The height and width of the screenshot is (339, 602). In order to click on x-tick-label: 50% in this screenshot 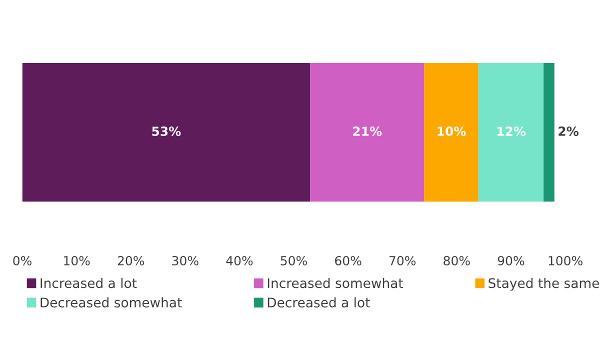, I will do `click(293, 261)`.